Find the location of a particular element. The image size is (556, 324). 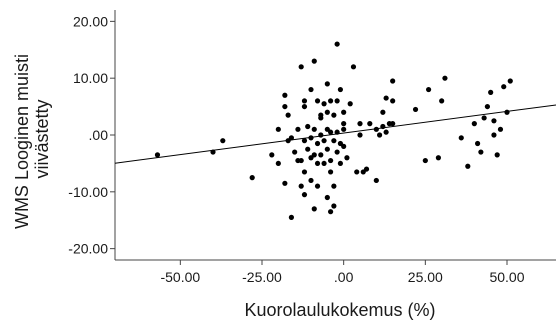

y-tick-label: 10.00 is located at coordinates (90, 78).